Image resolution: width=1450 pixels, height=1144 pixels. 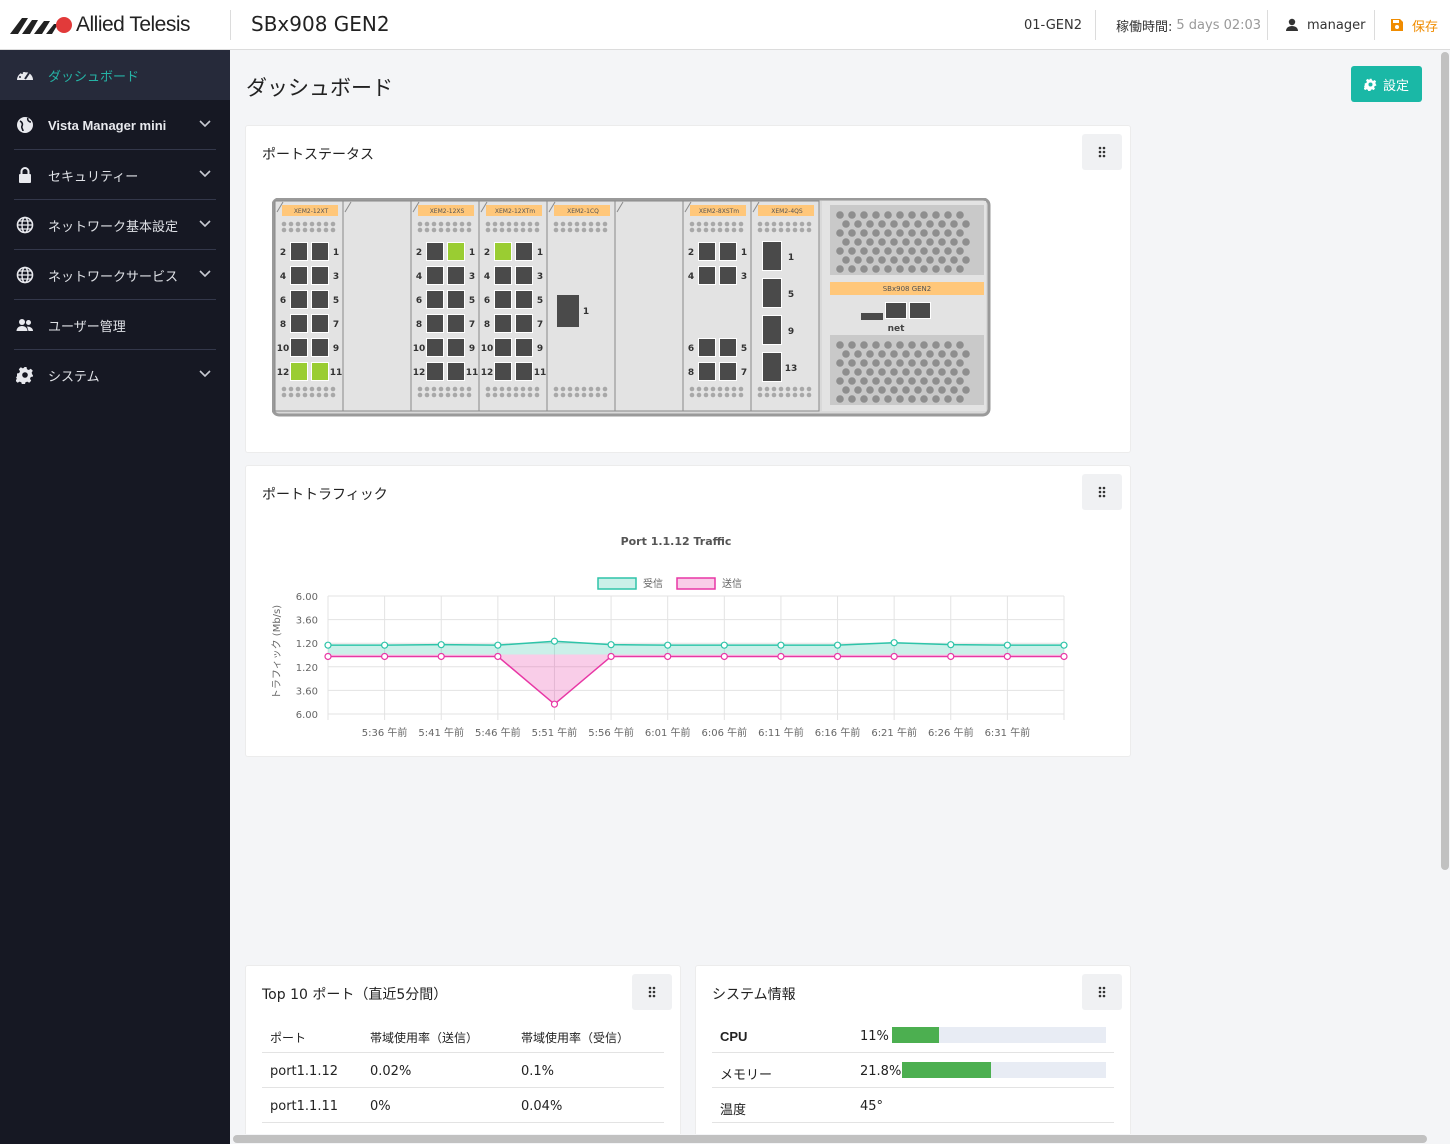 I want to click on column-header: 帯域使用率（送信）, so click(x=424, y=1038).